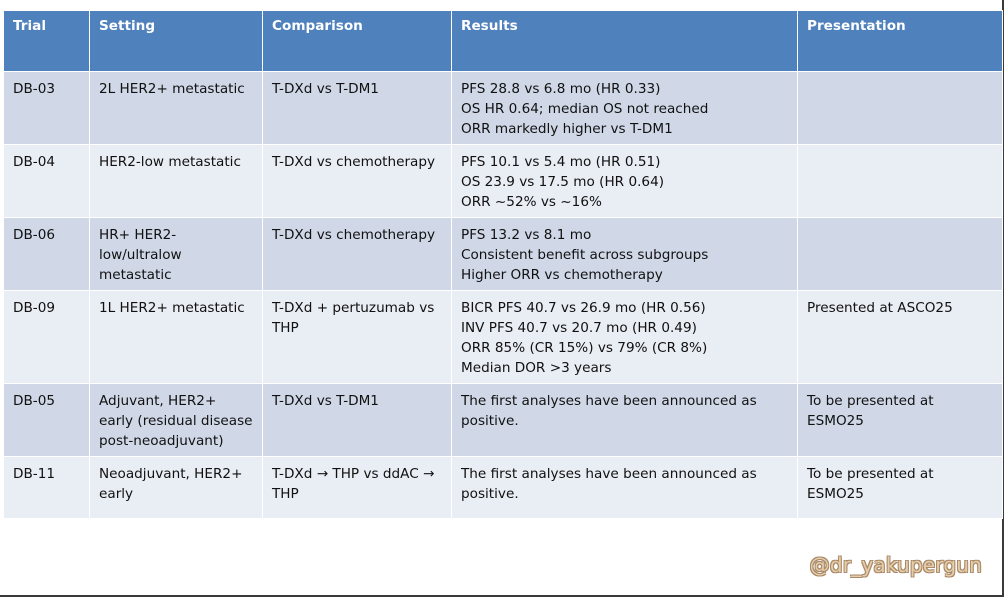 The height and width of the screenshot is (597, 1004). Describe the element at coordinates (583, 308) in the screenshot. I see `result-line: BICR PFS 40.7 vs 26.9 mo (HR 0.56)` at that location.